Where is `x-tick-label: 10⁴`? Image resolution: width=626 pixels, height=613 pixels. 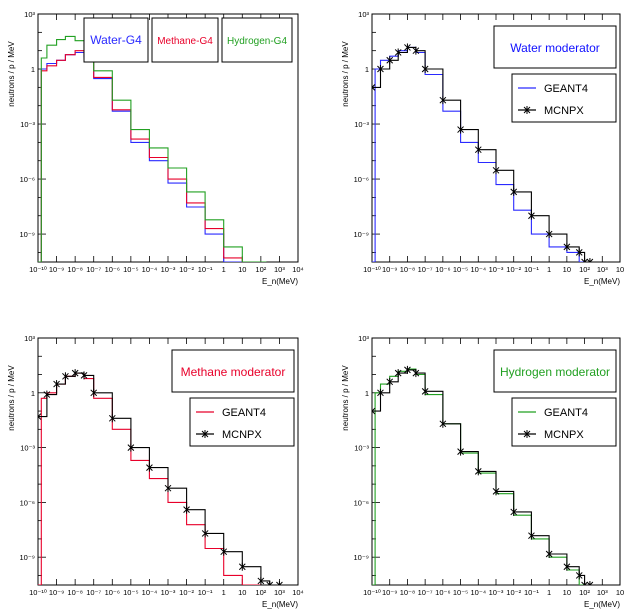
x-tick-label: 10⁴ is located at coordinates (298, 592).